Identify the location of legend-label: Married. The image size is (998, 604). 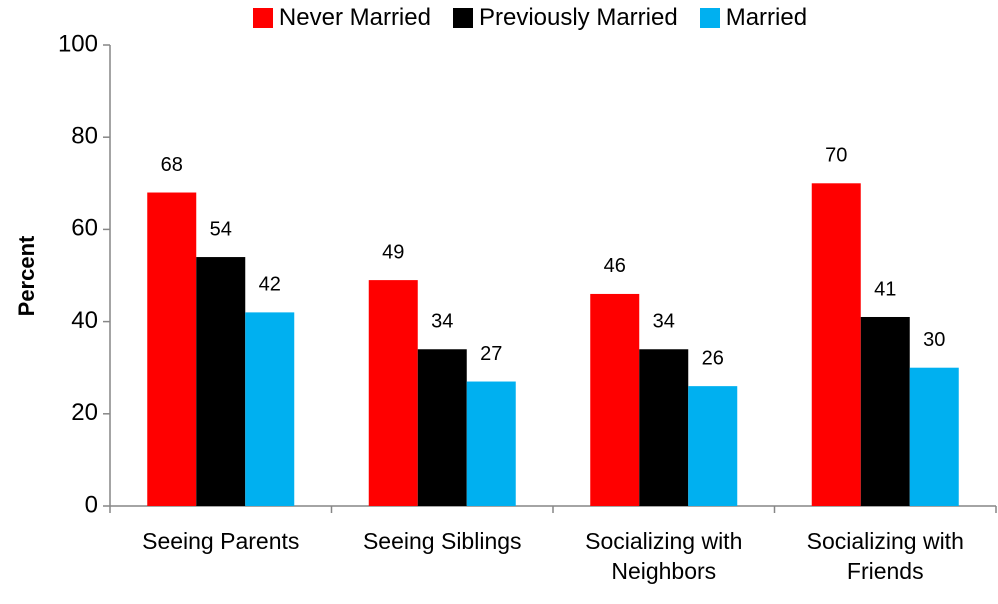
(766, 17).